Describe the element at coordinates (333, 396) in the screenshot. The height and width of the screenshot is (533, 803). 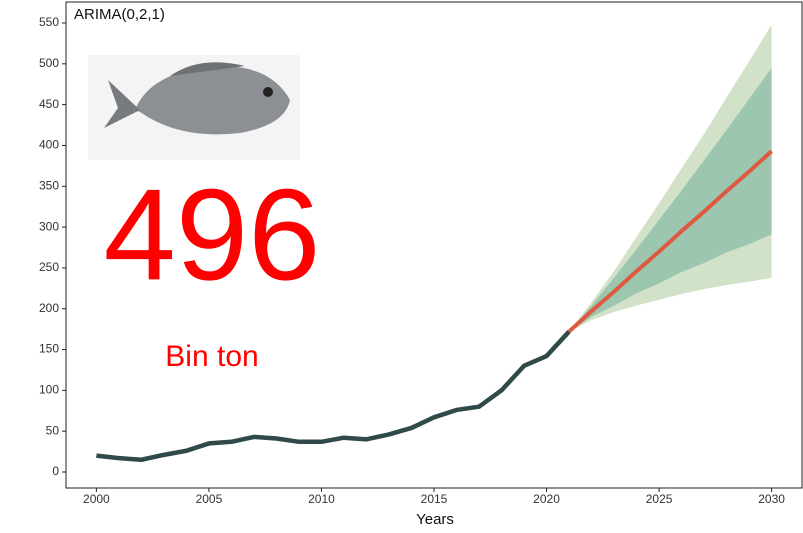
I see `history-line` at that location.